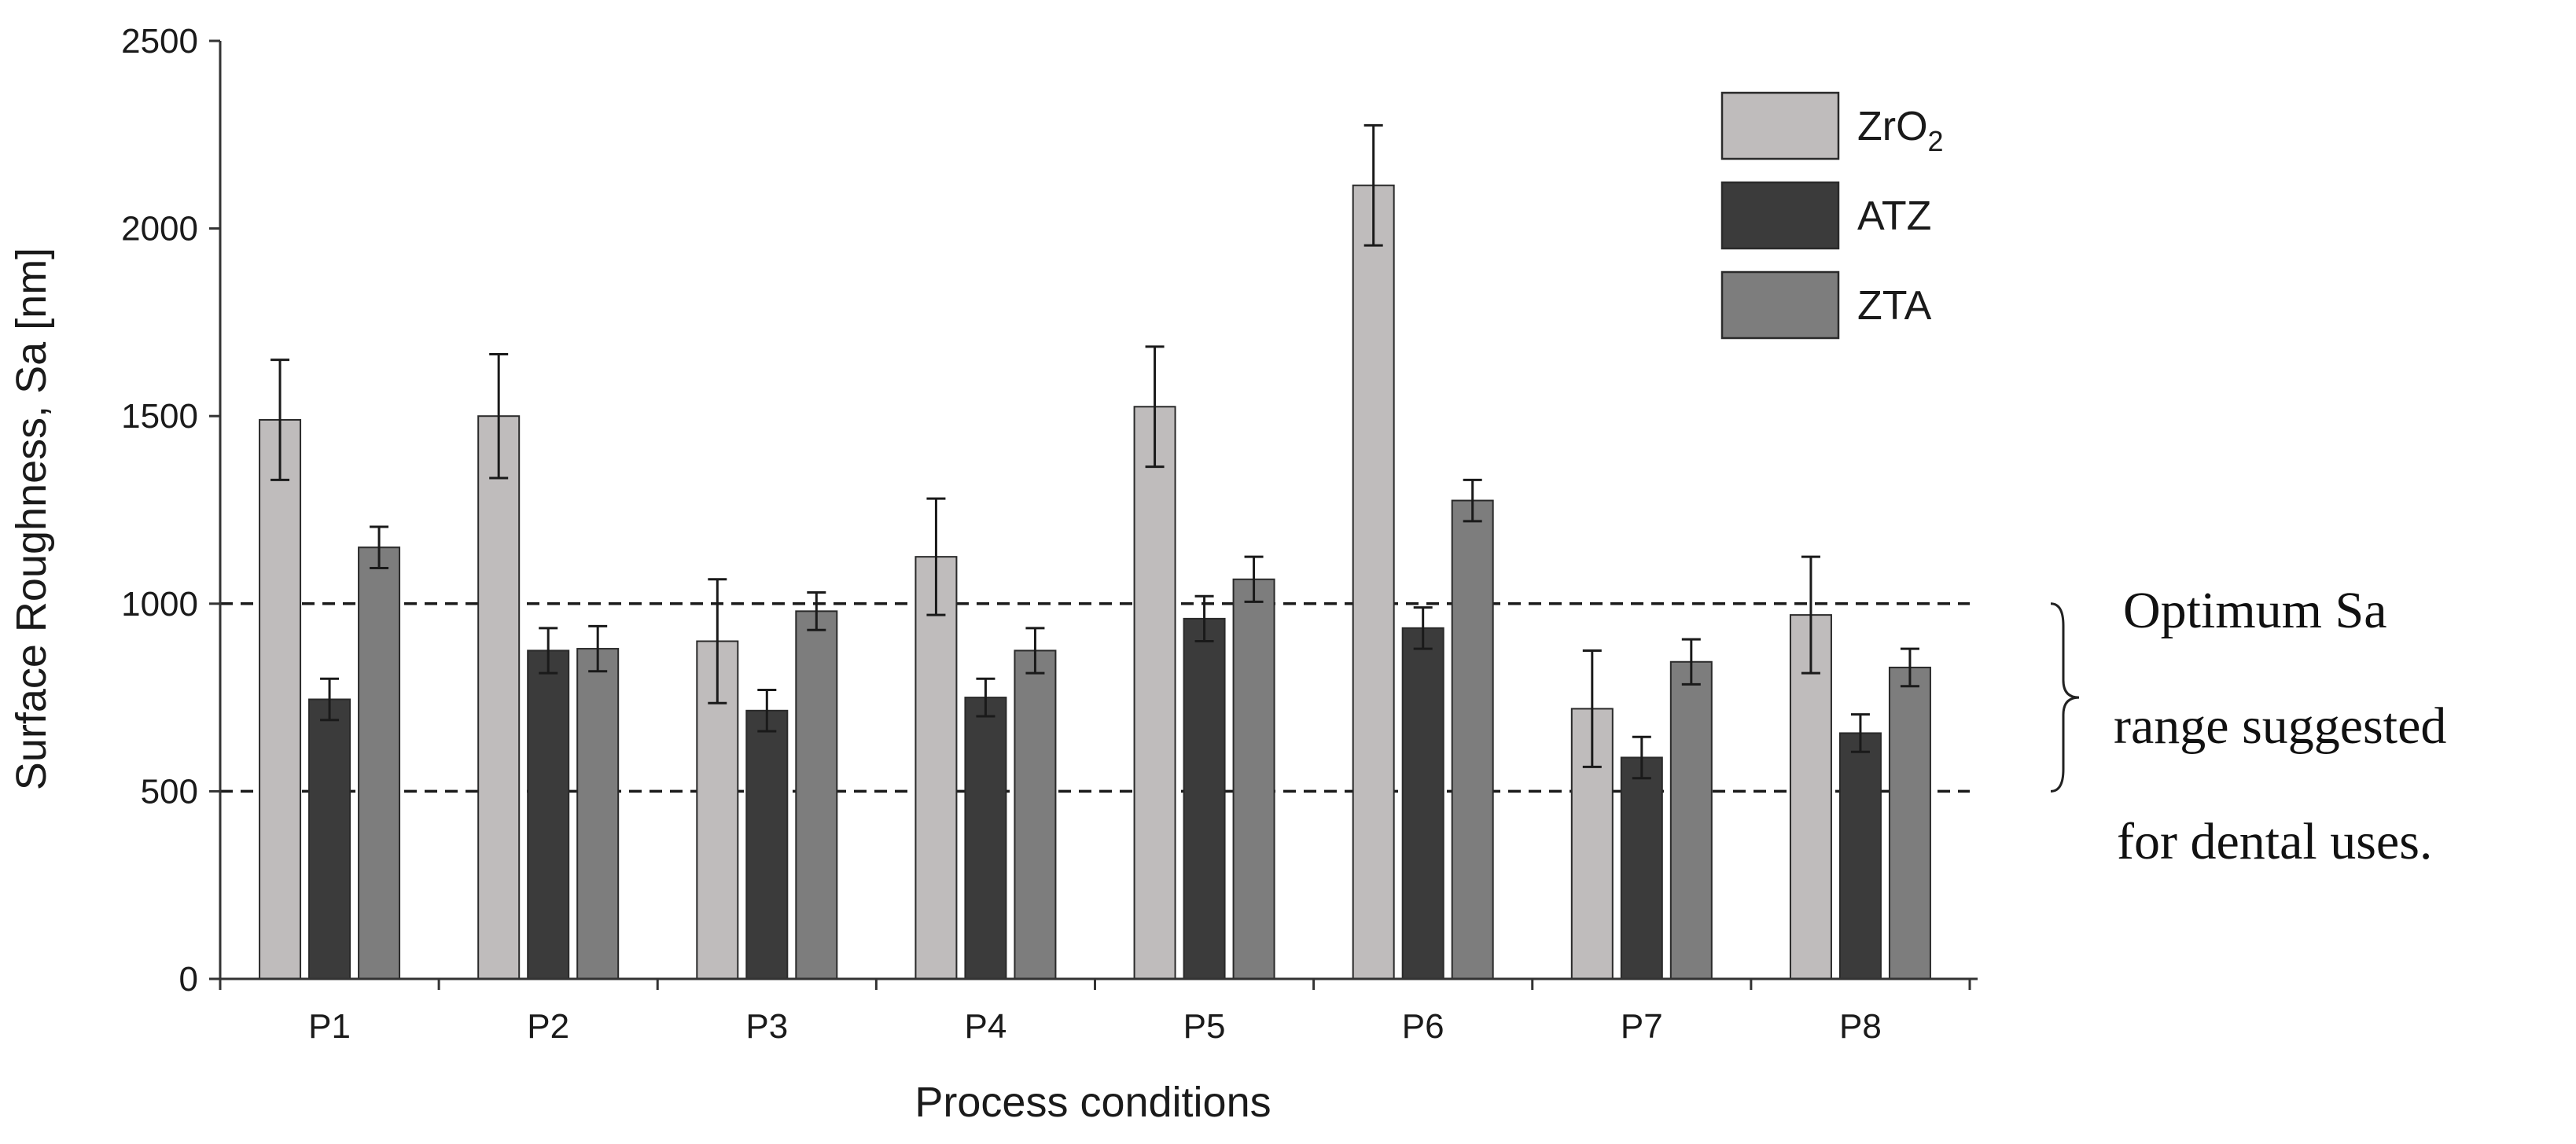 The height and width of the screenshot is (1144, 2576). I want to click on error-bar-zro2-p6, so click(1373, 185).